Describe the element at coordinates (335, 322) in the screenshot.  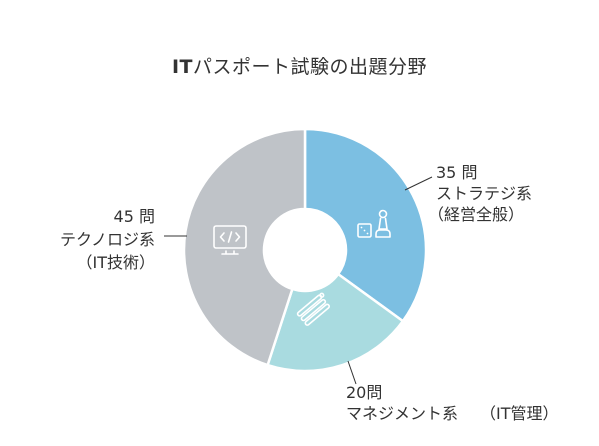
I see `slice-management` at that location.